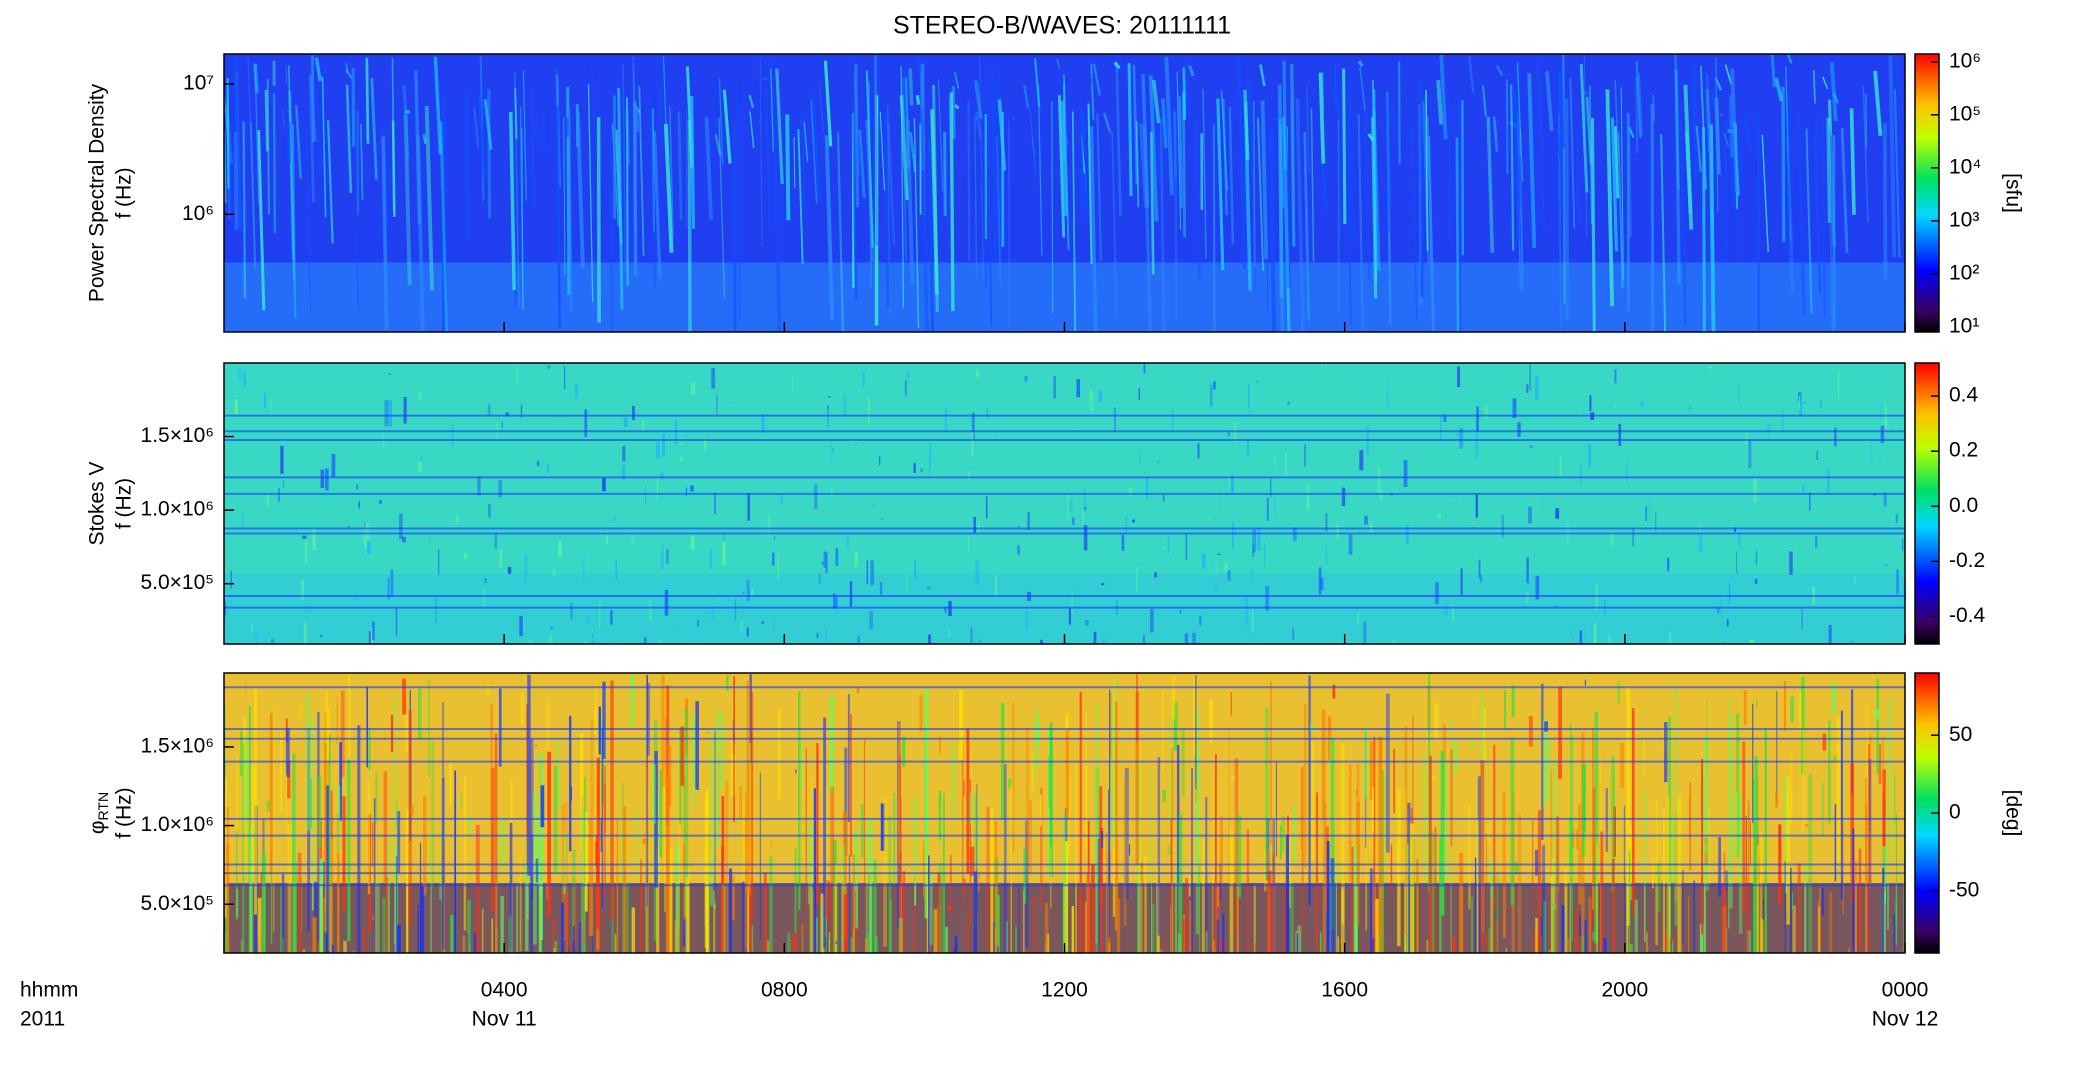  Describe the element at coordinates (1964, 889) in the screenshot. I see `colorbar-tick-label: -50` at that location.